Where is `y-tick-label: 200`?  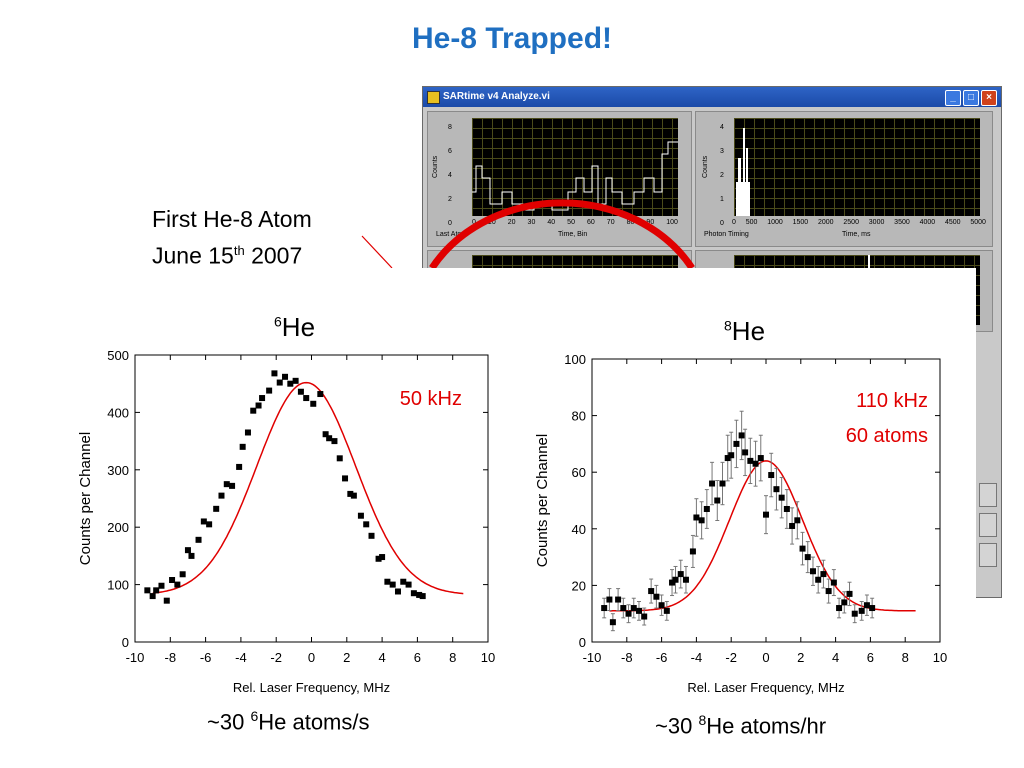
y-tick-label: 200 is located at coordinates (118, 527).